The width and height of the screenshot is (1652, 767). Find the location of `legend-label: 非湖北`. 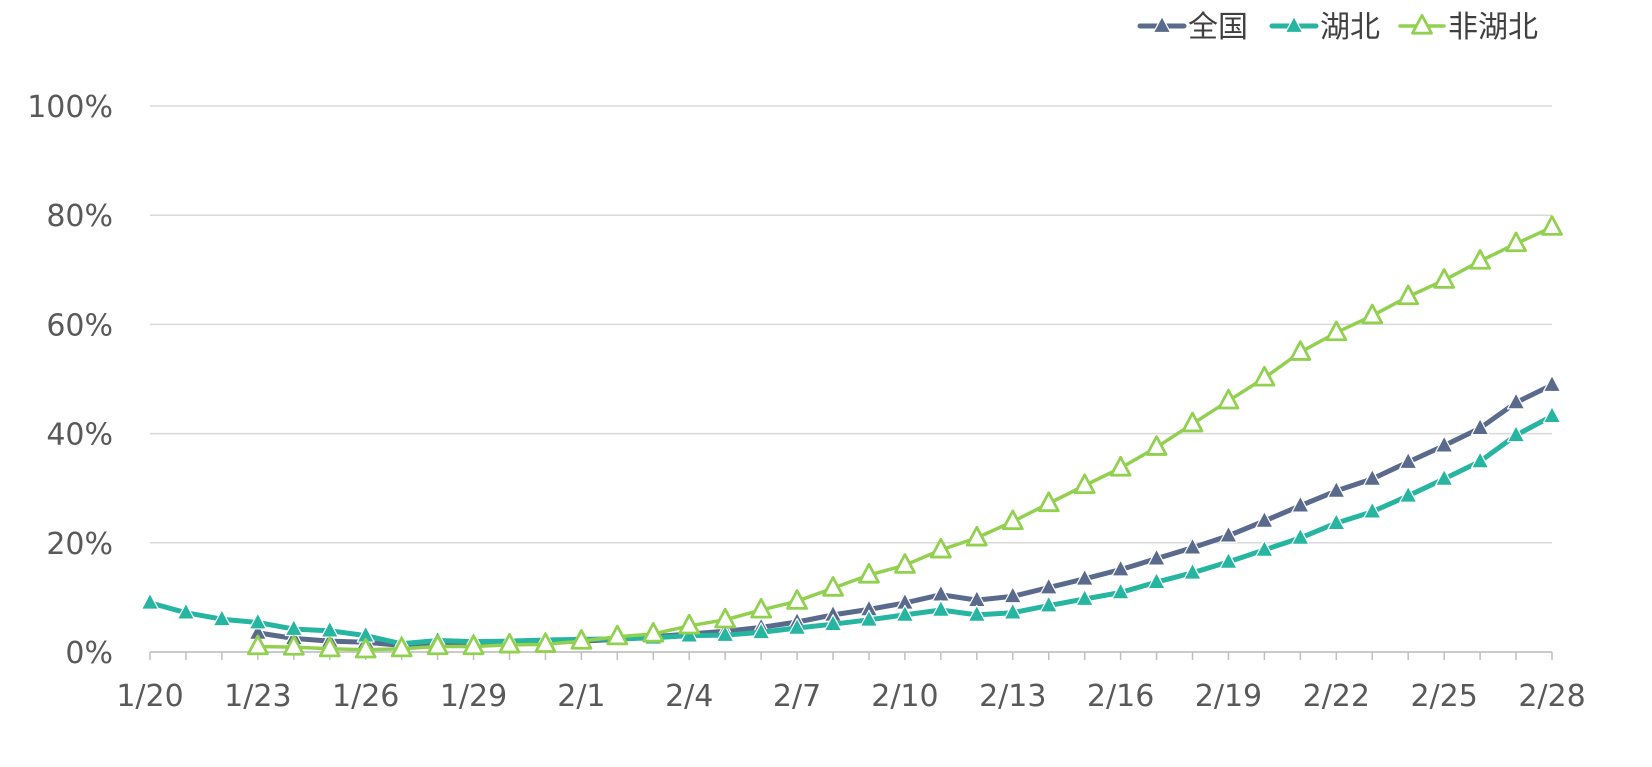

legend-label: 非湖北 is located at coordinates (1493, 27).